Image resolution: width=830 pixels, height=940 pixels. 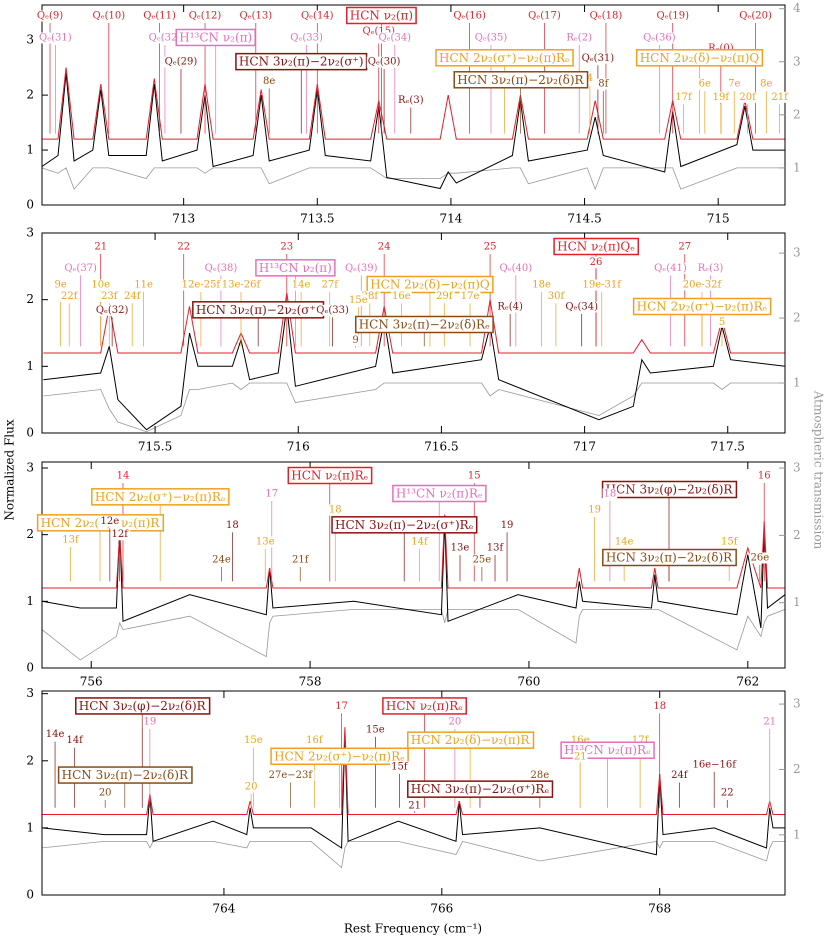 What do you see at coordinates (610, 494) in the screenshot?
I see `line-label: 18` at bounding box center [610, 494].